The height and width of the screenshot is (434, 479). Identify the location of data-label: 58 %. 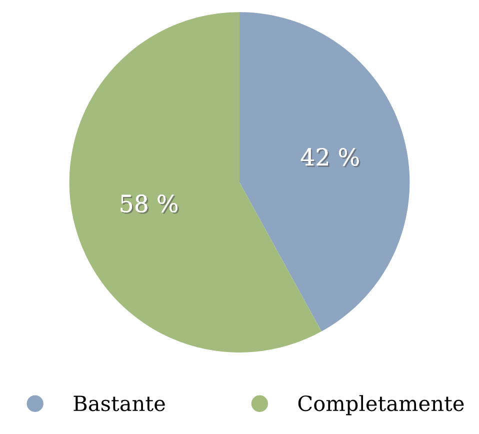
(149, 204).